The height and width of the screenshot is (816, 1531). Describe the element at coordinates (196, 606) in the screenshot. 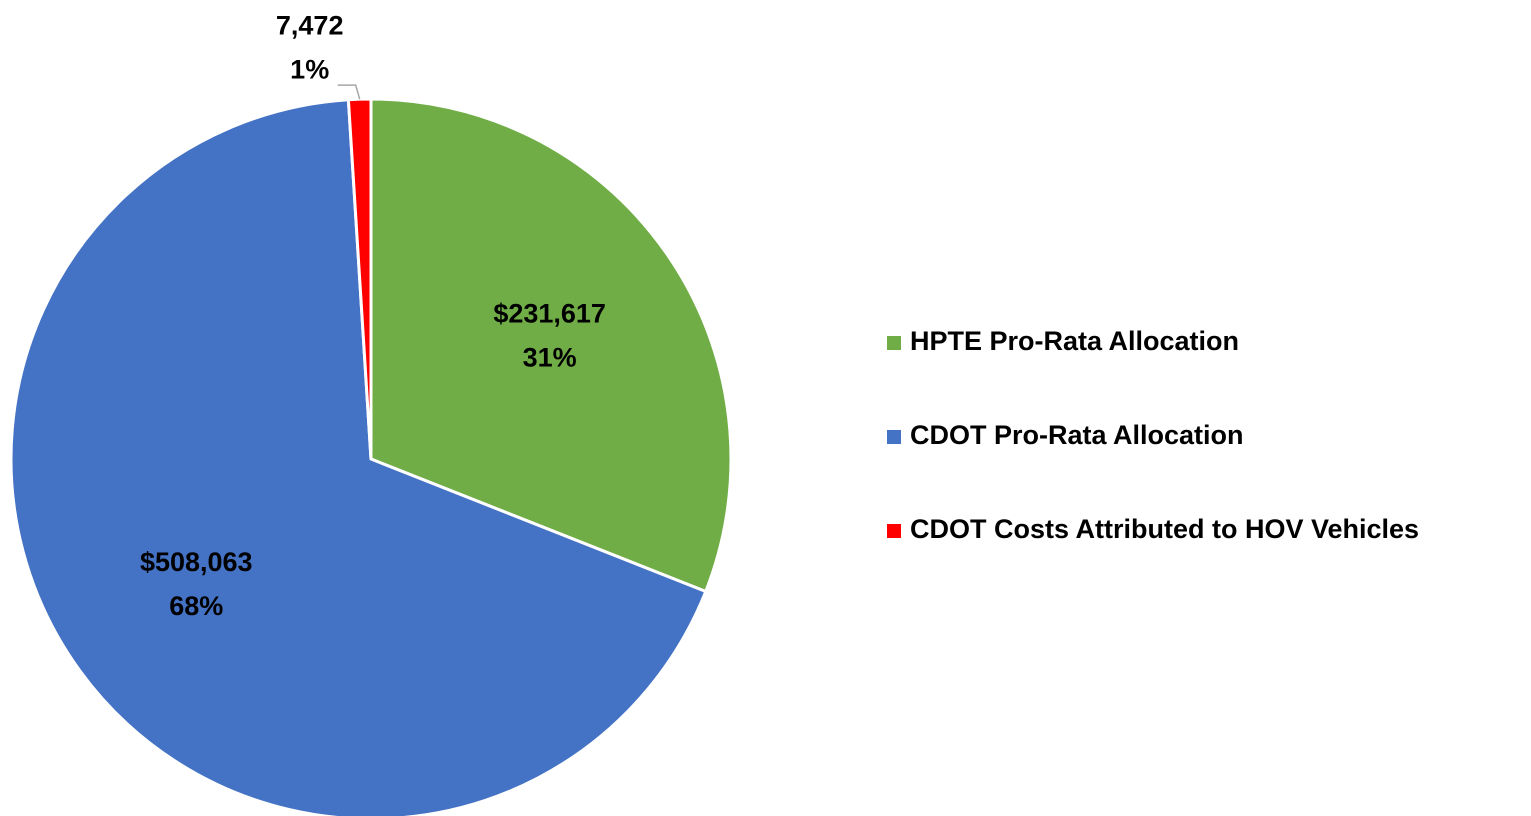

I see `percent-label: 68%` at that location.